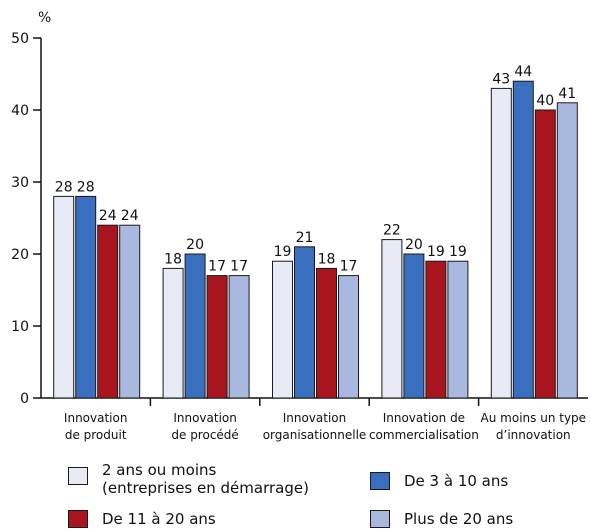 The height and width of the screenshot is (529, 590). What do you see at coordinates (523, 72) in the screenshot?
I see `bar-value-label: 44` at bounding box center [523, 72].